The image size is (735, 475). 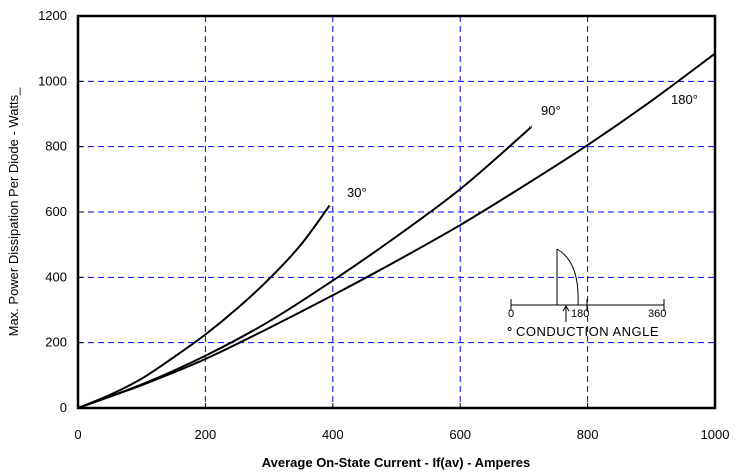 I want to click on series-label-30: 30°, so click(x=357, y=192).